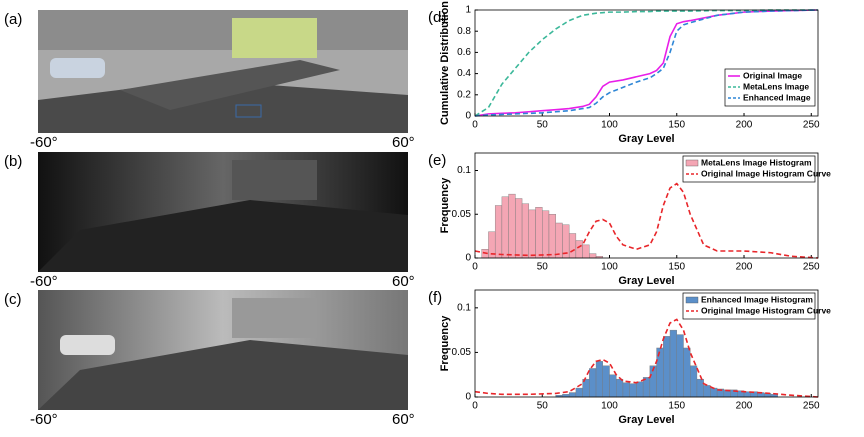 This screenshot has height=437, width=864. I want to click on y-tick-label: 0.4, so click(464, 73).